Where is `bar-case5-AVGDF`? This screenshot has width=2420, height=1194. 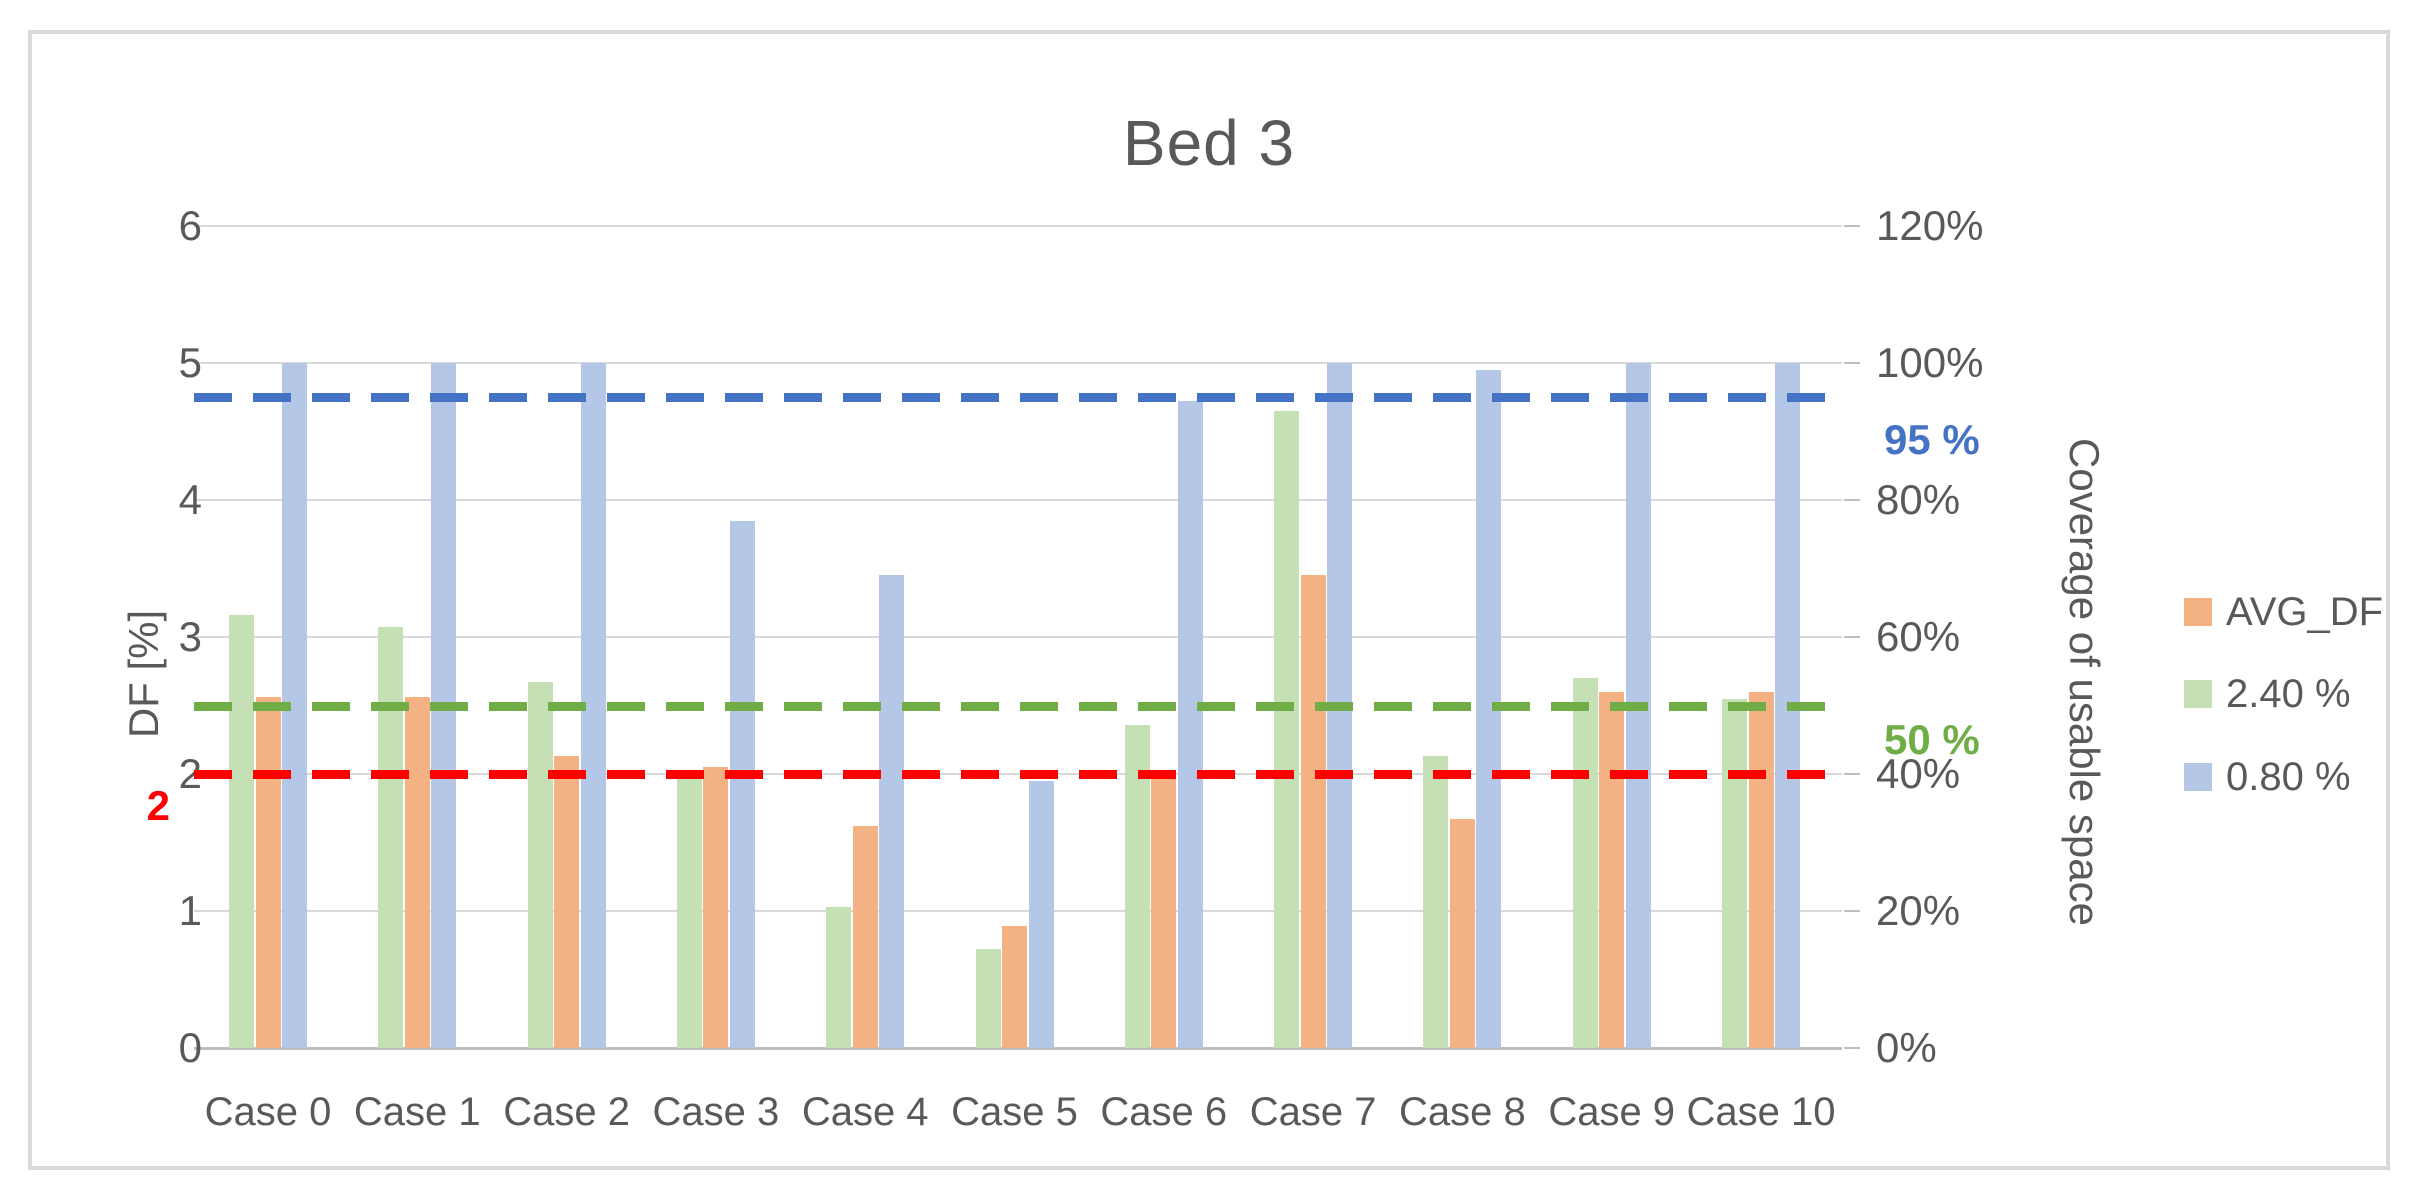 bar-case5-AVGDF is located at coordinates (1014, 987).